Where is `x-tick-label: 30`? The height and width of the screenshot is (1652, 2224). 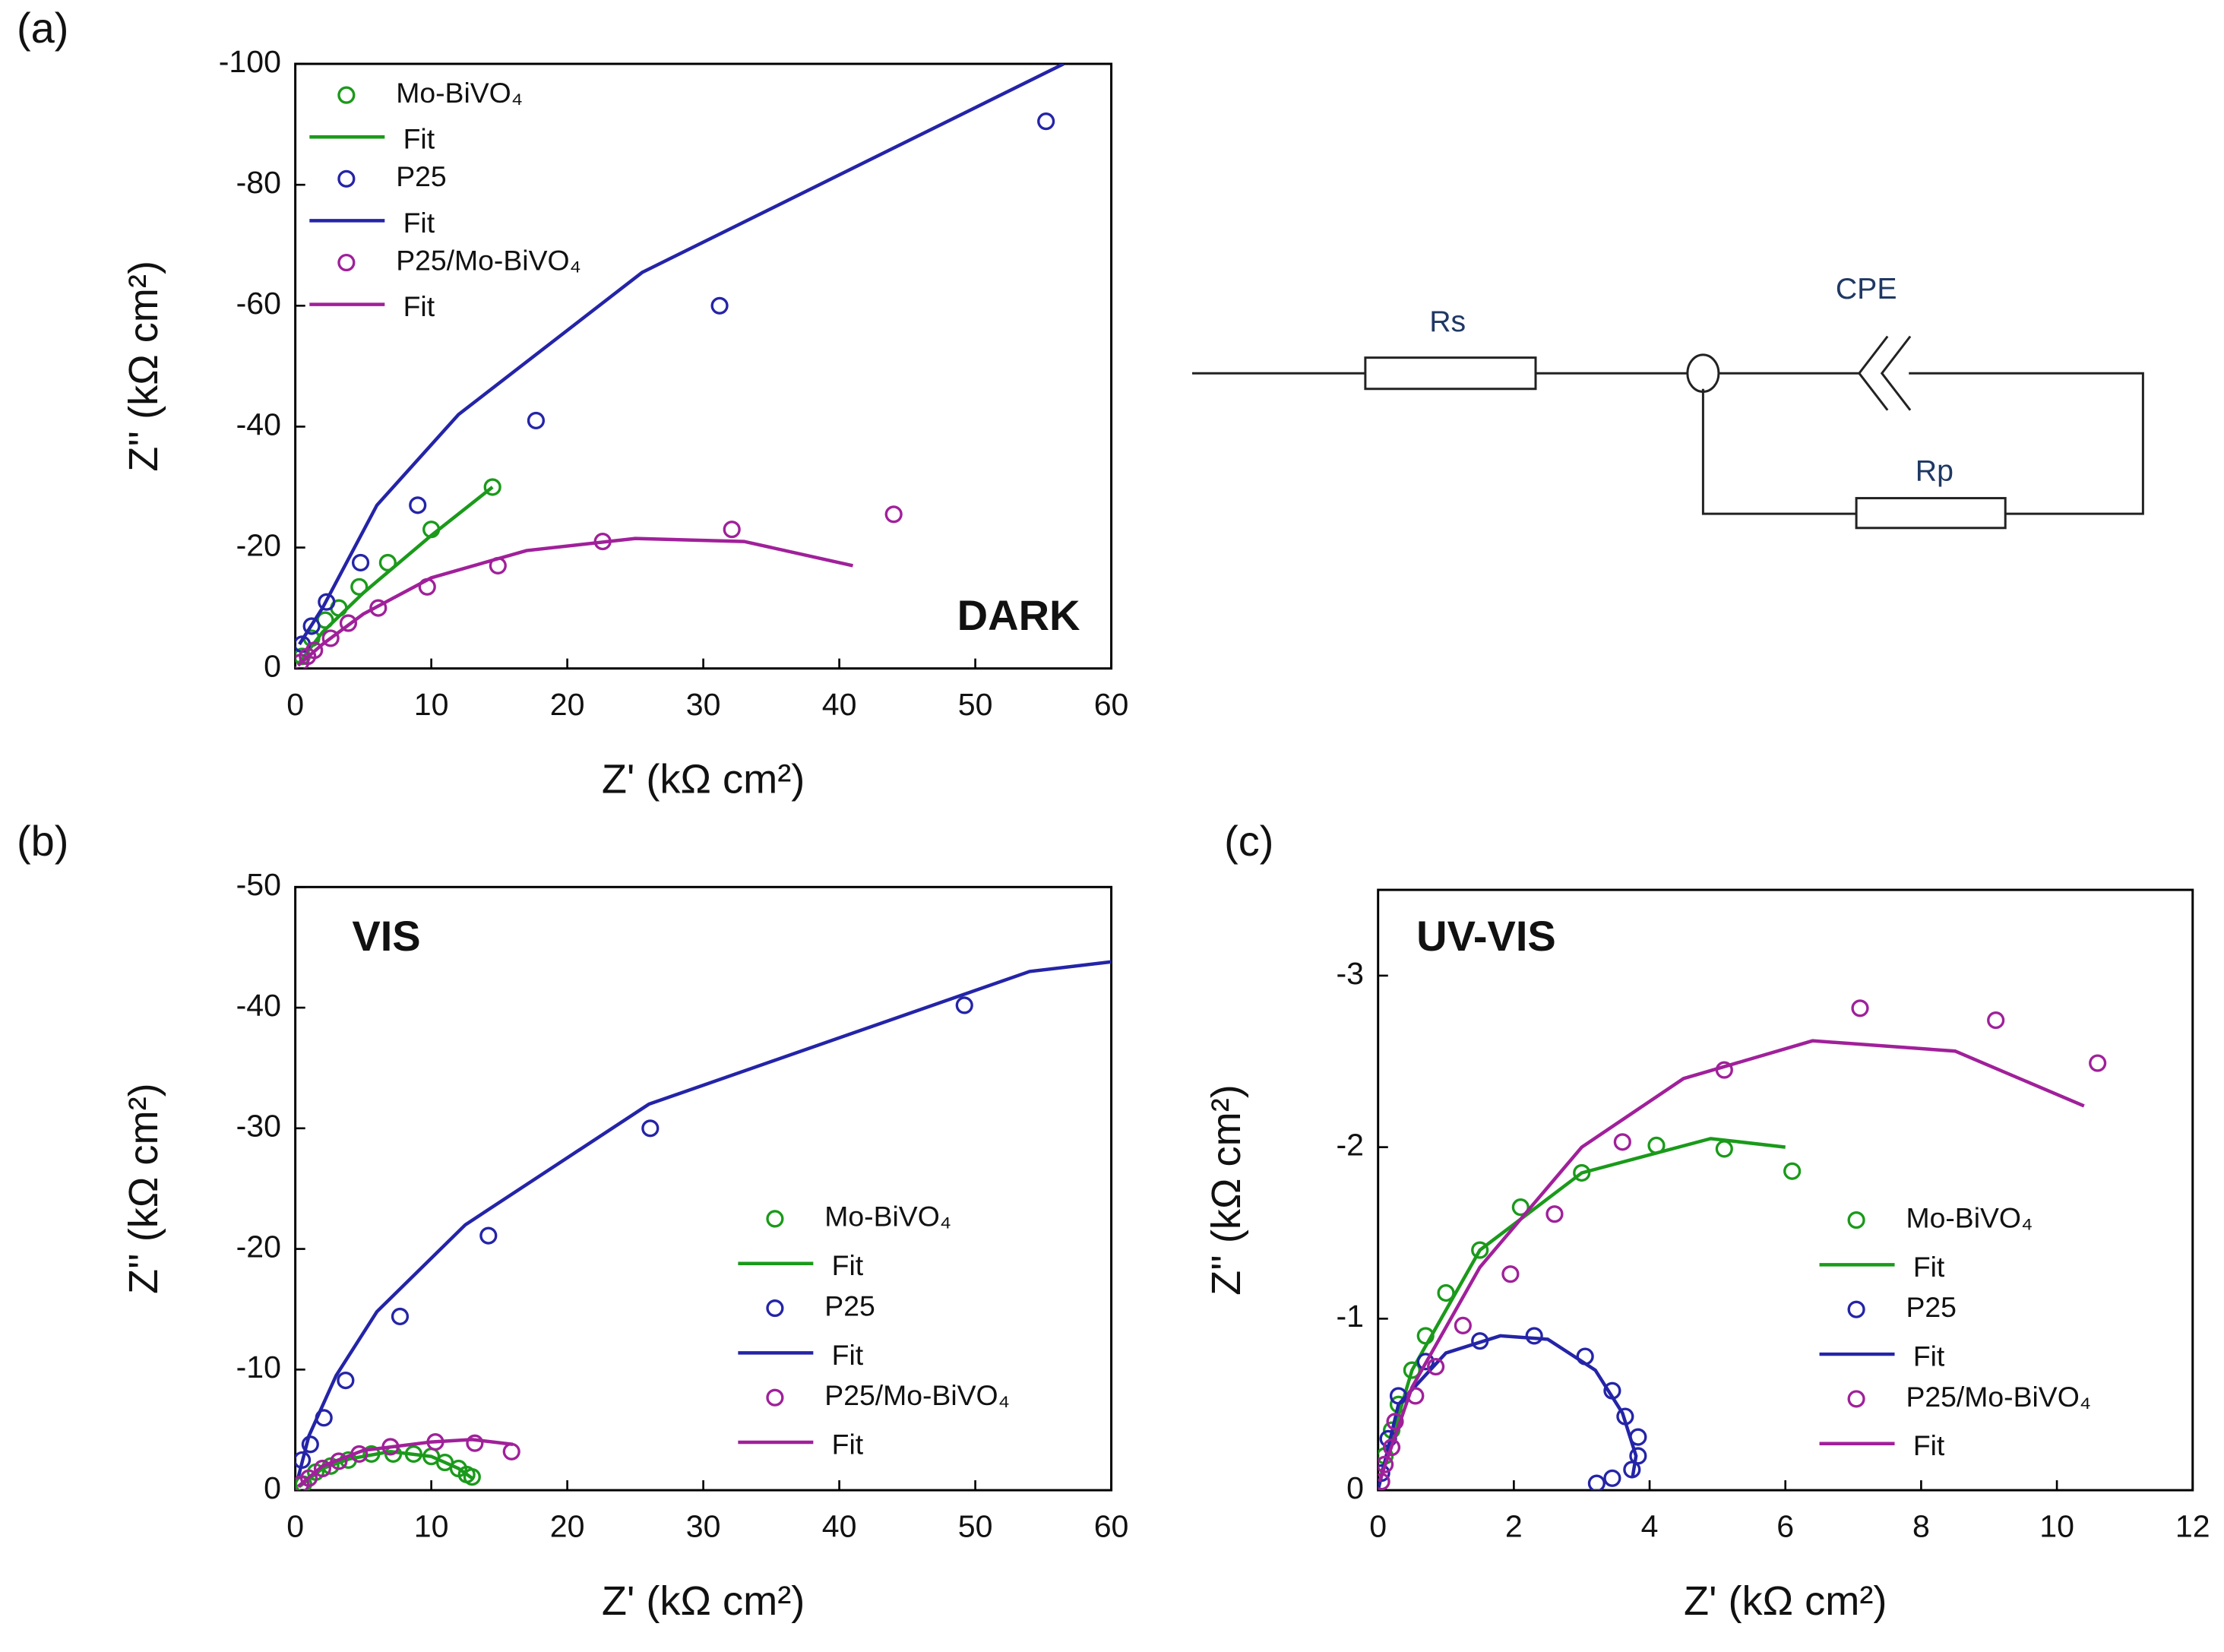 x-tick-label: 30 is located at coordinates (703, 1525).